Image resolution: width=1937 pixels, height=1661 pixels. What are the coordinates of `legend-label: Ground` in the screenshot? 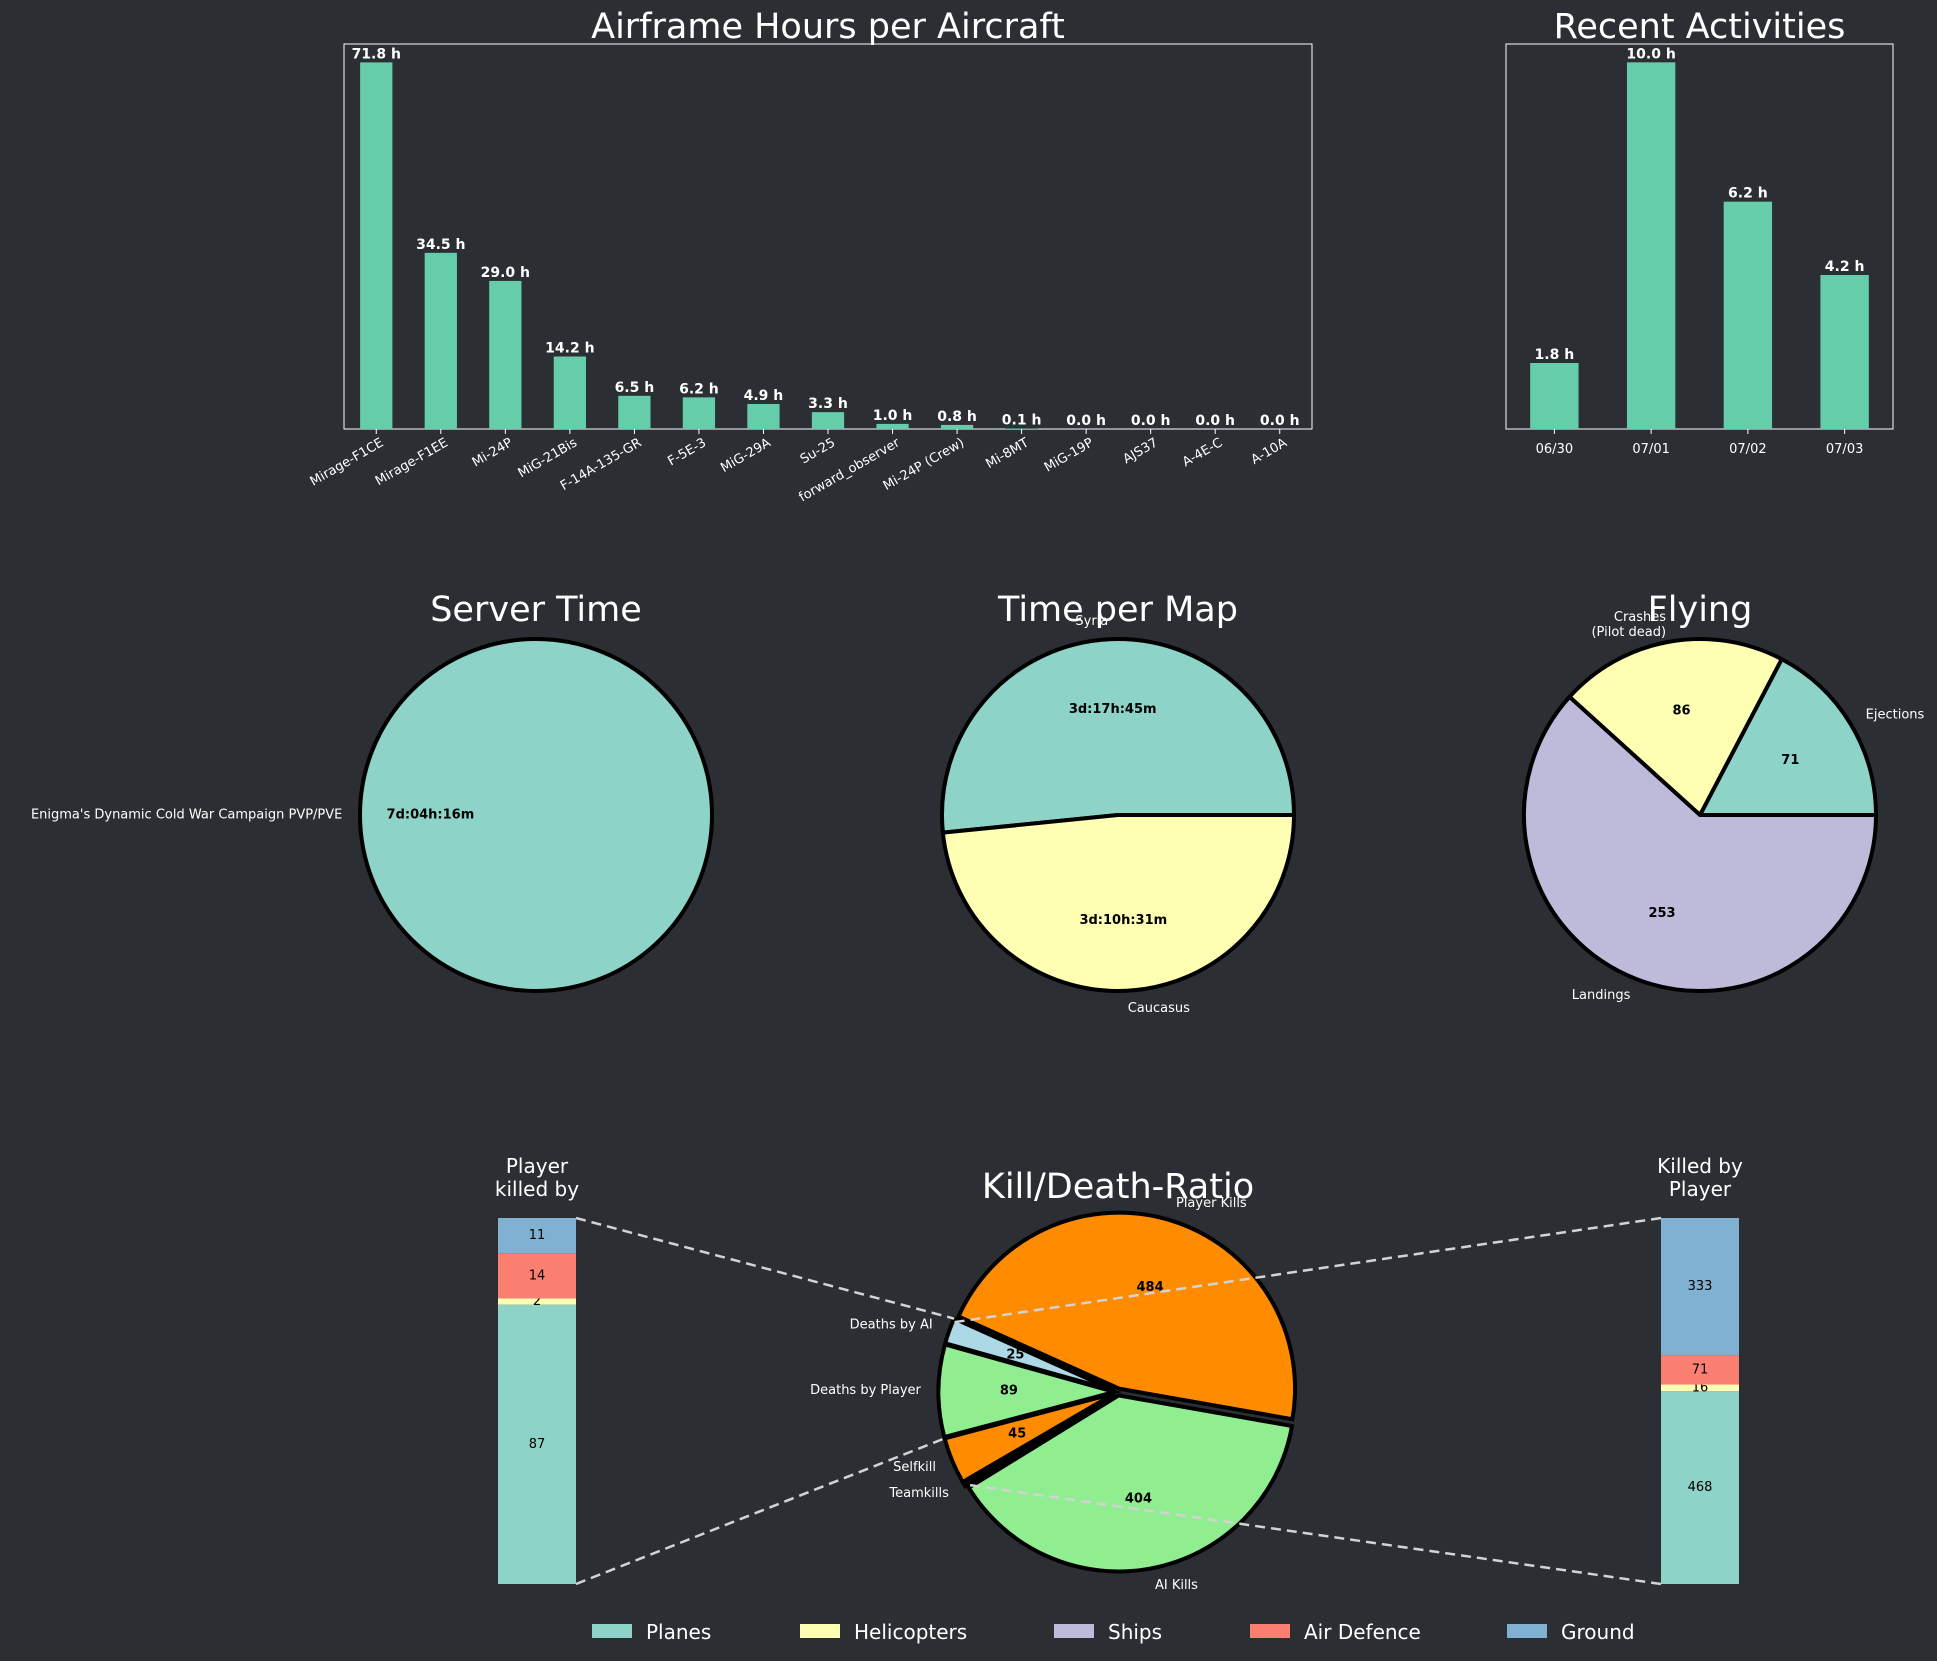 It's located at (1598, 1632).